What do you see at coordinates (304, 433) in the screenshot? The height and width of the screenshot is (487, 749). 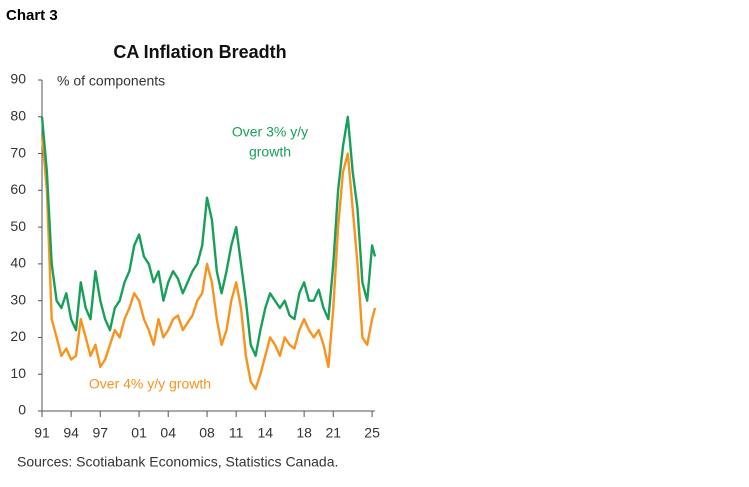 I see `x-tick-label: 18` at bounding box center [304, 433].